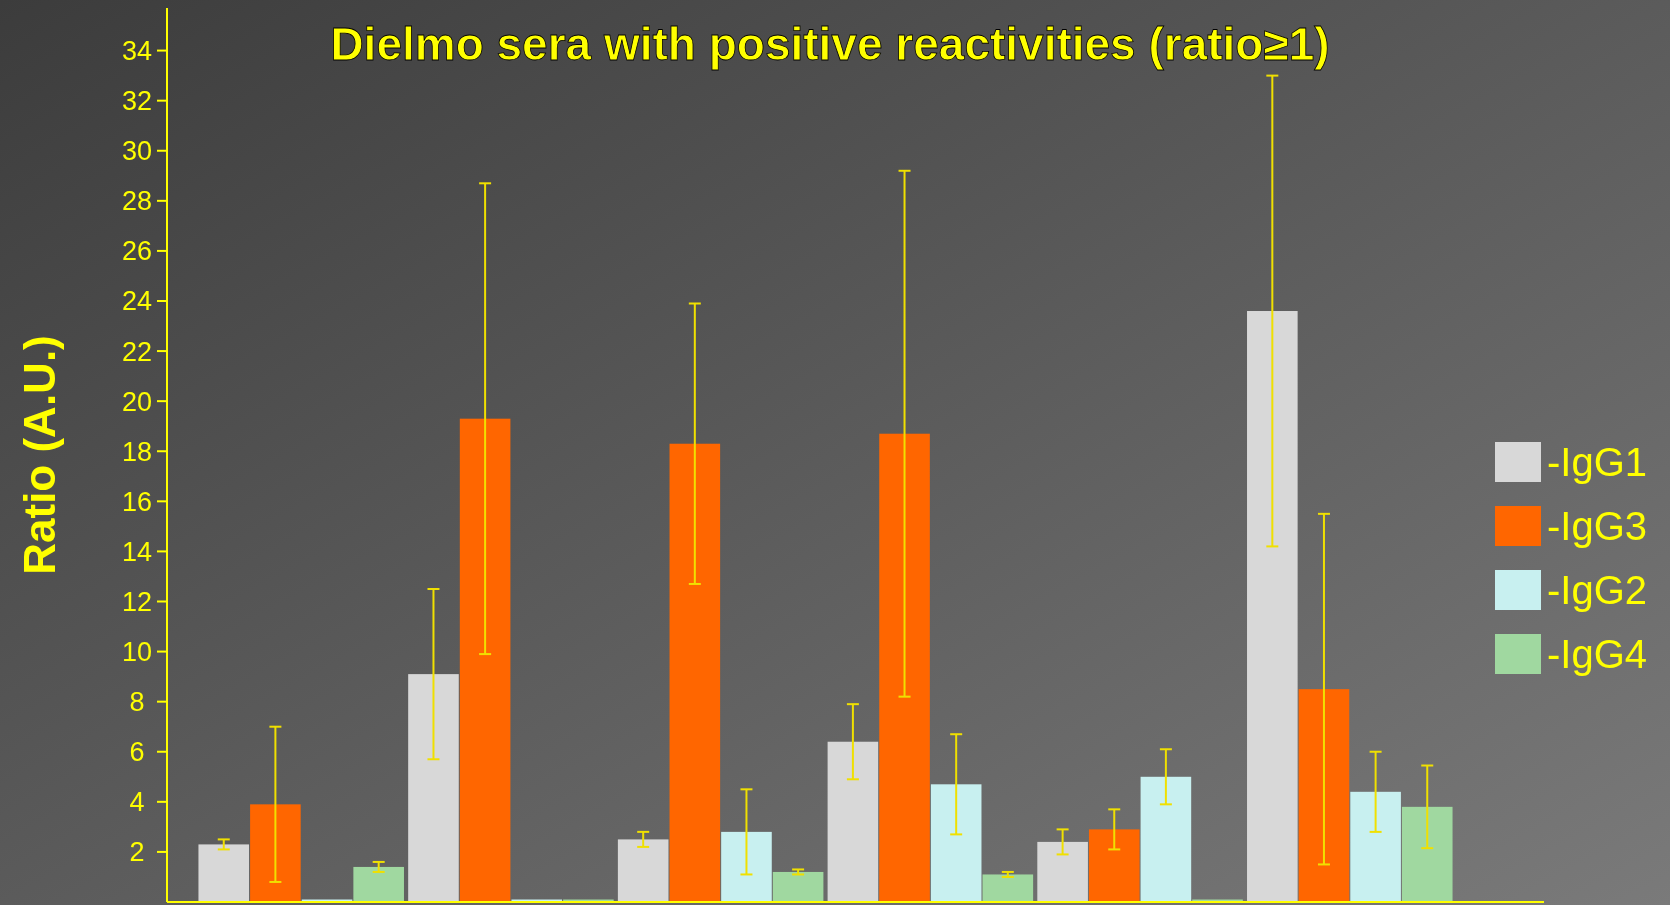 The width and height of the screenshot is (1670, 905). What do you see at coordinates (1597, 654) in the screenshot?
I see `legend-label: -IgG4` at bounding box center [1597, 654].